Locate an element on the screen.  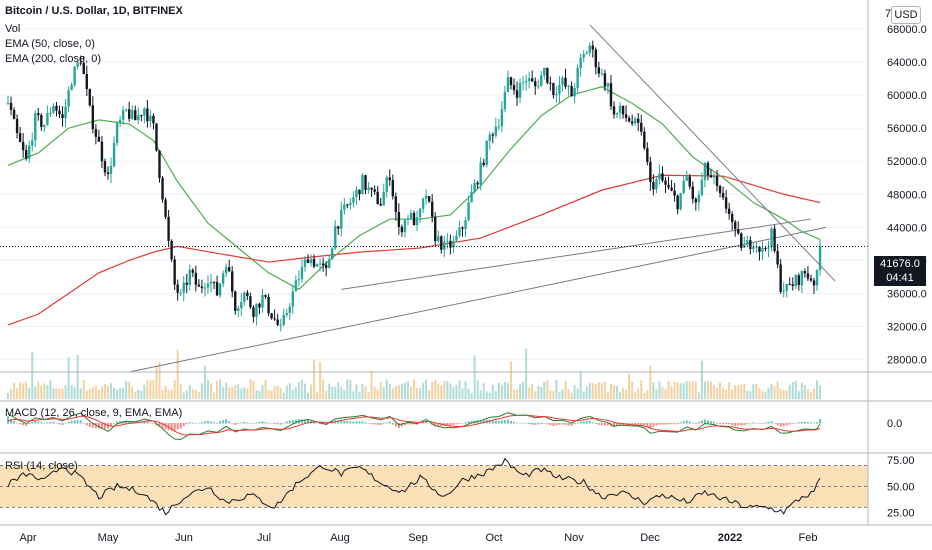
price-tick-label: 48000.0 is located at coordinates (907, 195).